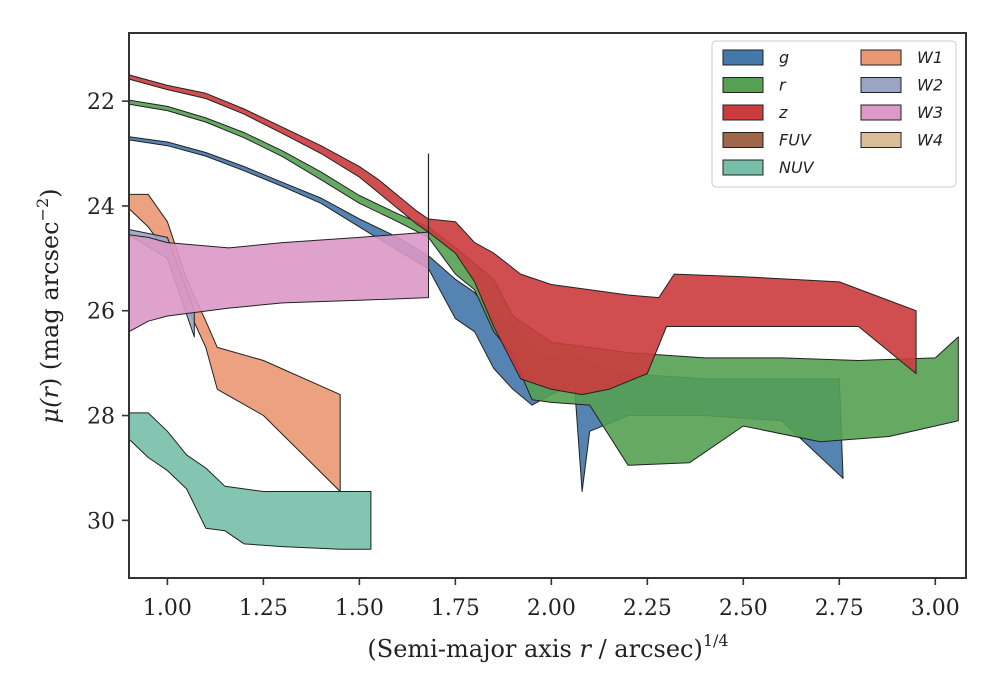 This screenshot has height=700, width=1000. What do you see at coordinates (743, 112) in the screenshot?
I see `legend-swatch-z` at bounding box center [743, 112].